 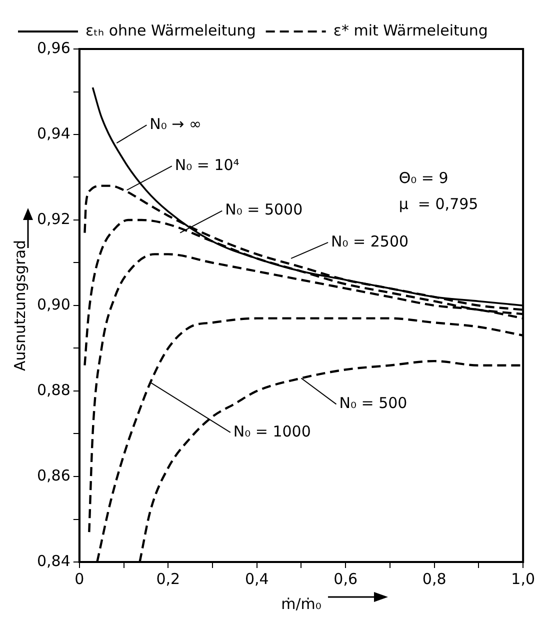 I want to click on y-tick-label: 0,96, so click(x=53, y=47).